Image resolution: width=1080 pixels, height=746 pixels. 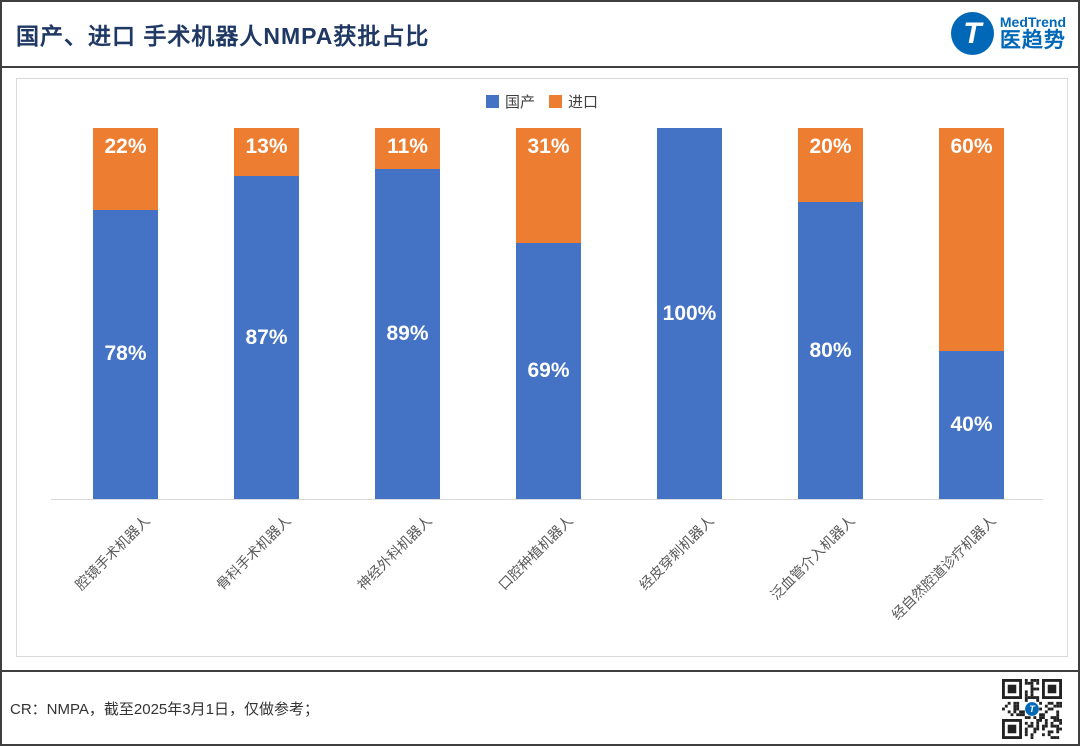 I want to click on x-axis-label: 经皮穿刺机器人, so click(x=676, y=553).